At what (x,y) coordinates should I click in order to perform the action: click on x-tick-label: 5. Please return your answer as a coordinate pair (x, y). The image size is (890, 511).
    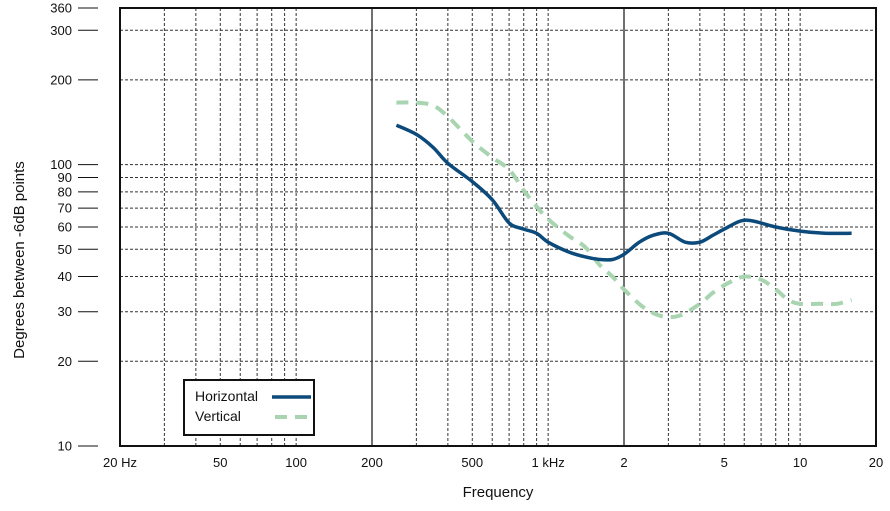
    Looking at the image, I should click on (724, 462).